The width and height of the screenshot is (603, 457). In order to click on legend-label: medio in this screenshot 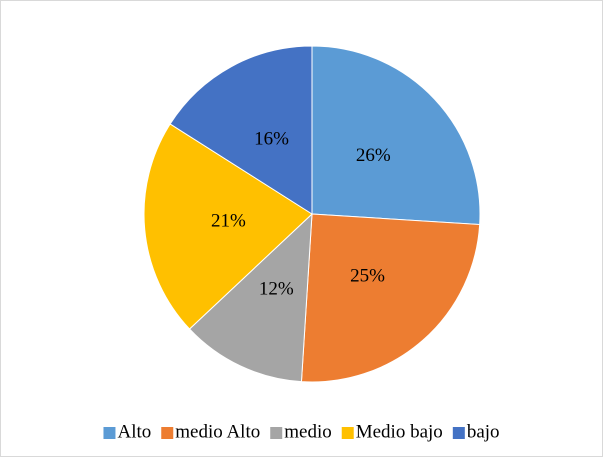, I will do `click(308, 431)`.